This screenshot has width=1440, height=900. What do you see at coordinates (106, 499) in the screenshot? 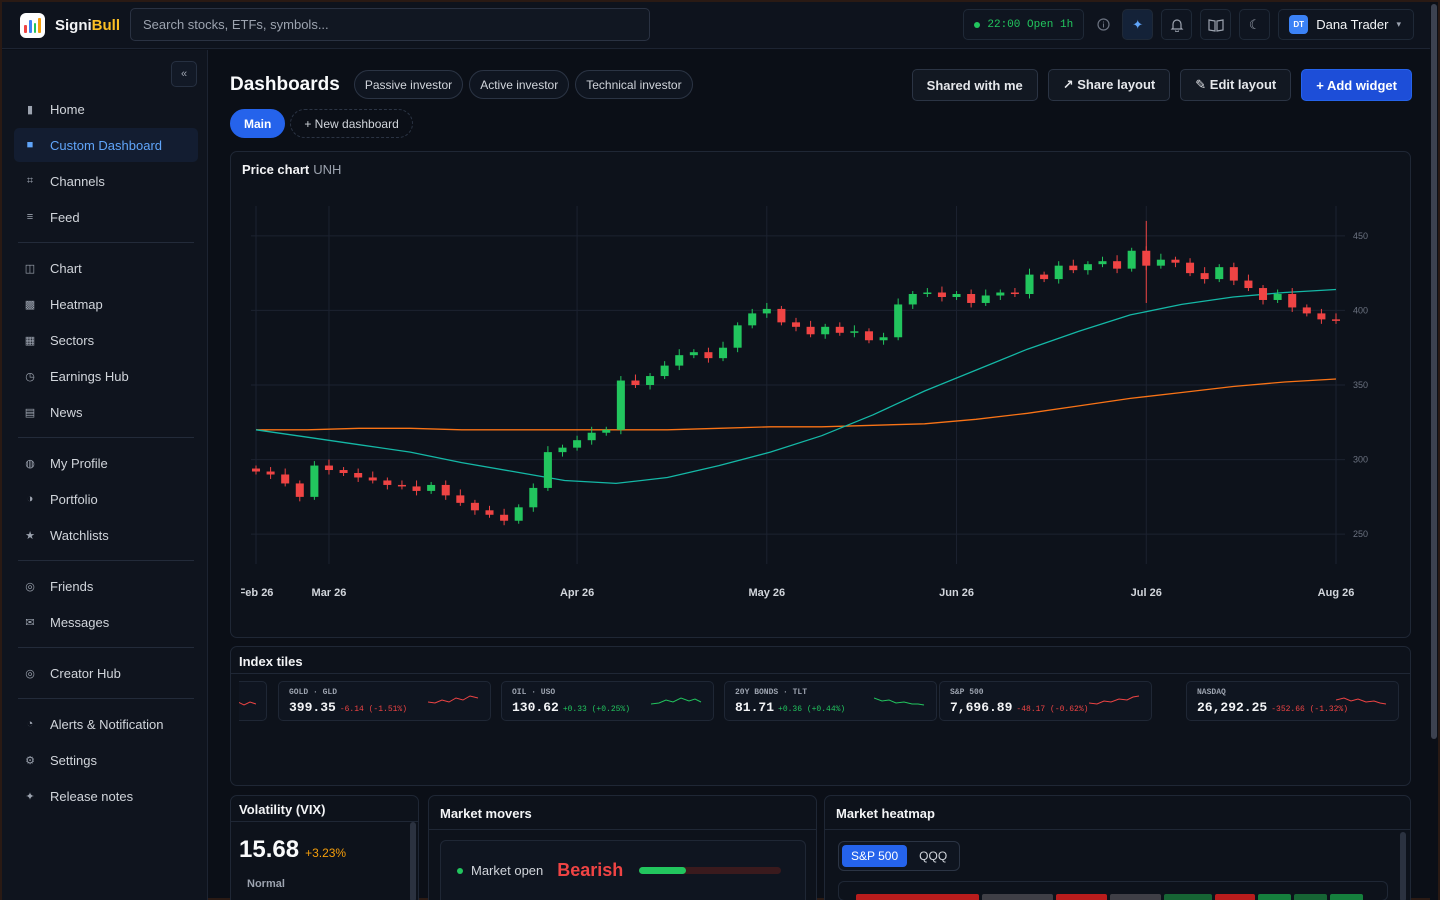
I see `sidebar-item-portfolio: ◑ Portfolio` at bounding box center [106, 499].